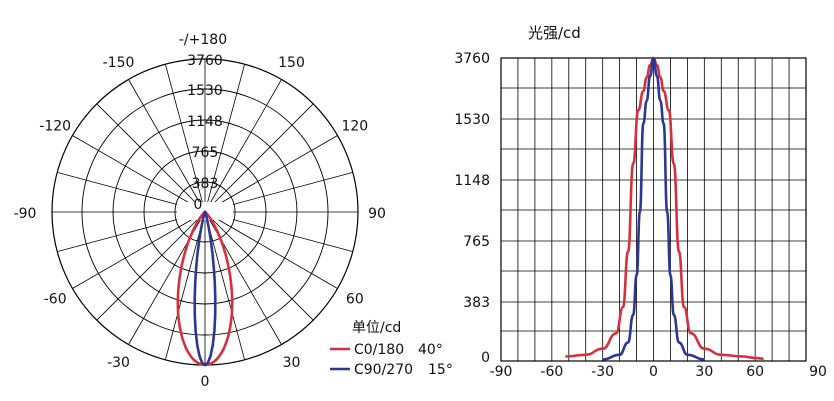 This screenshot has width=834, height=401. Describe the element at coordinates (554, 33) in the screenshot. I see `cartesian-title: 光强/cd` at that location.